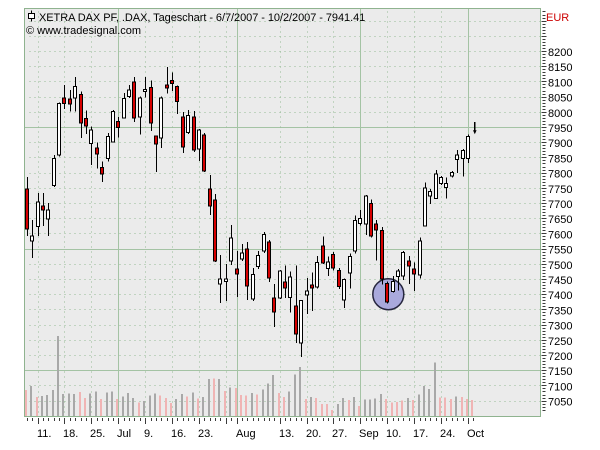  What do you see at coordinates (70, 434) in the screenshot?
I see `svg-text: 18.` at bounding box center [70, 434].